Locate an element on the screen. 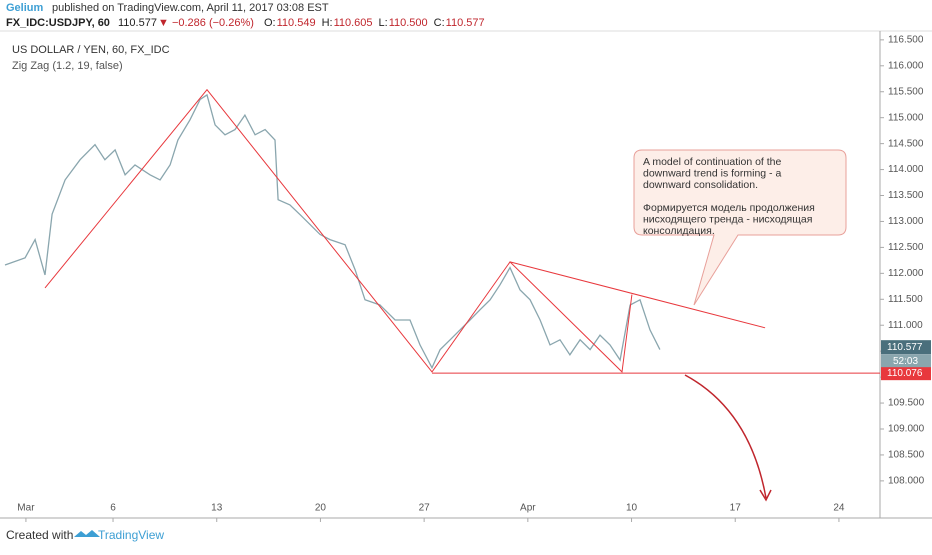  footer-created: Created with is located at coordinates (39, 535).